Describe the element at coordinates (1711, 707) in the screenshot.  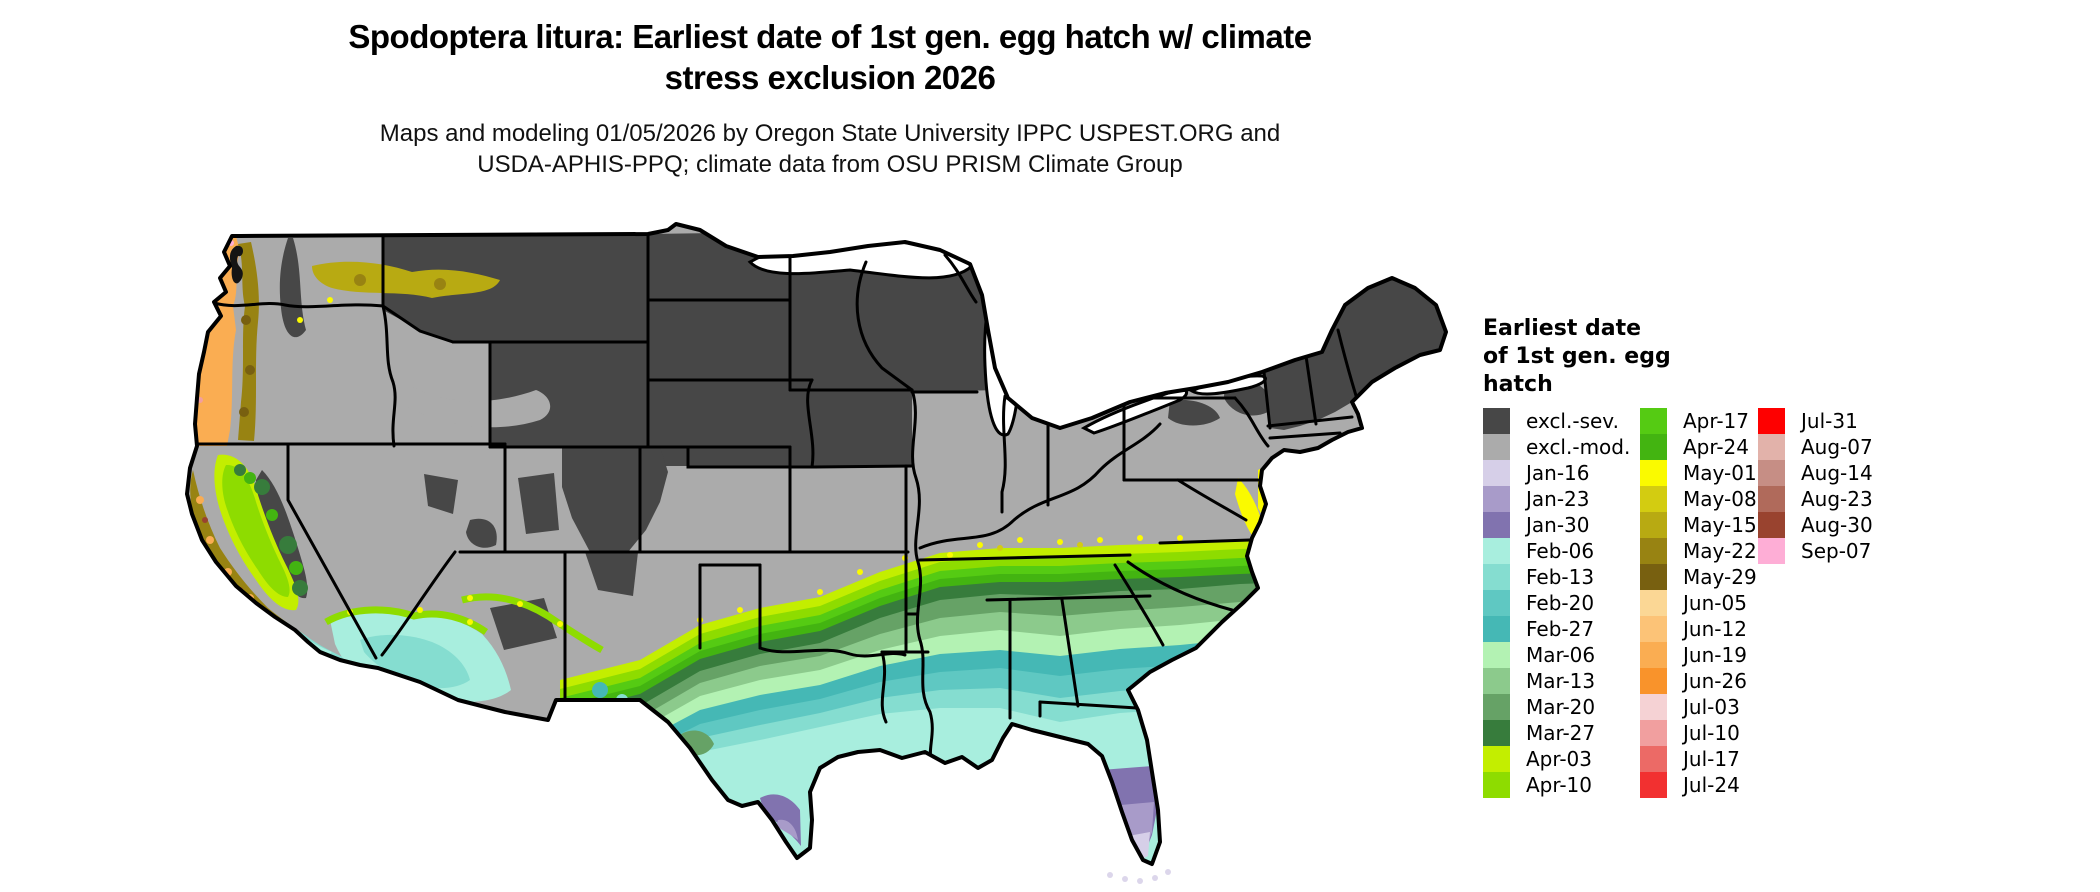
I see `legend-label: Jul-03` at that location.